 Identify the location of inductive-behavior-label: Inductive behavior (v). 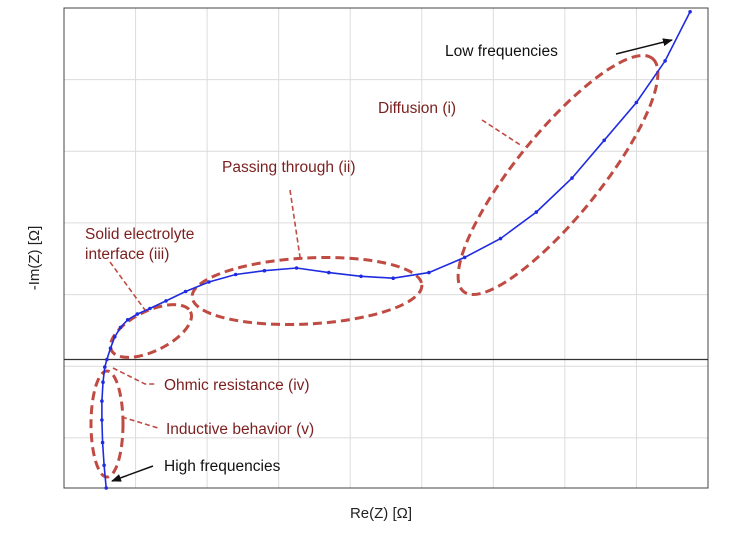
(240, 429).